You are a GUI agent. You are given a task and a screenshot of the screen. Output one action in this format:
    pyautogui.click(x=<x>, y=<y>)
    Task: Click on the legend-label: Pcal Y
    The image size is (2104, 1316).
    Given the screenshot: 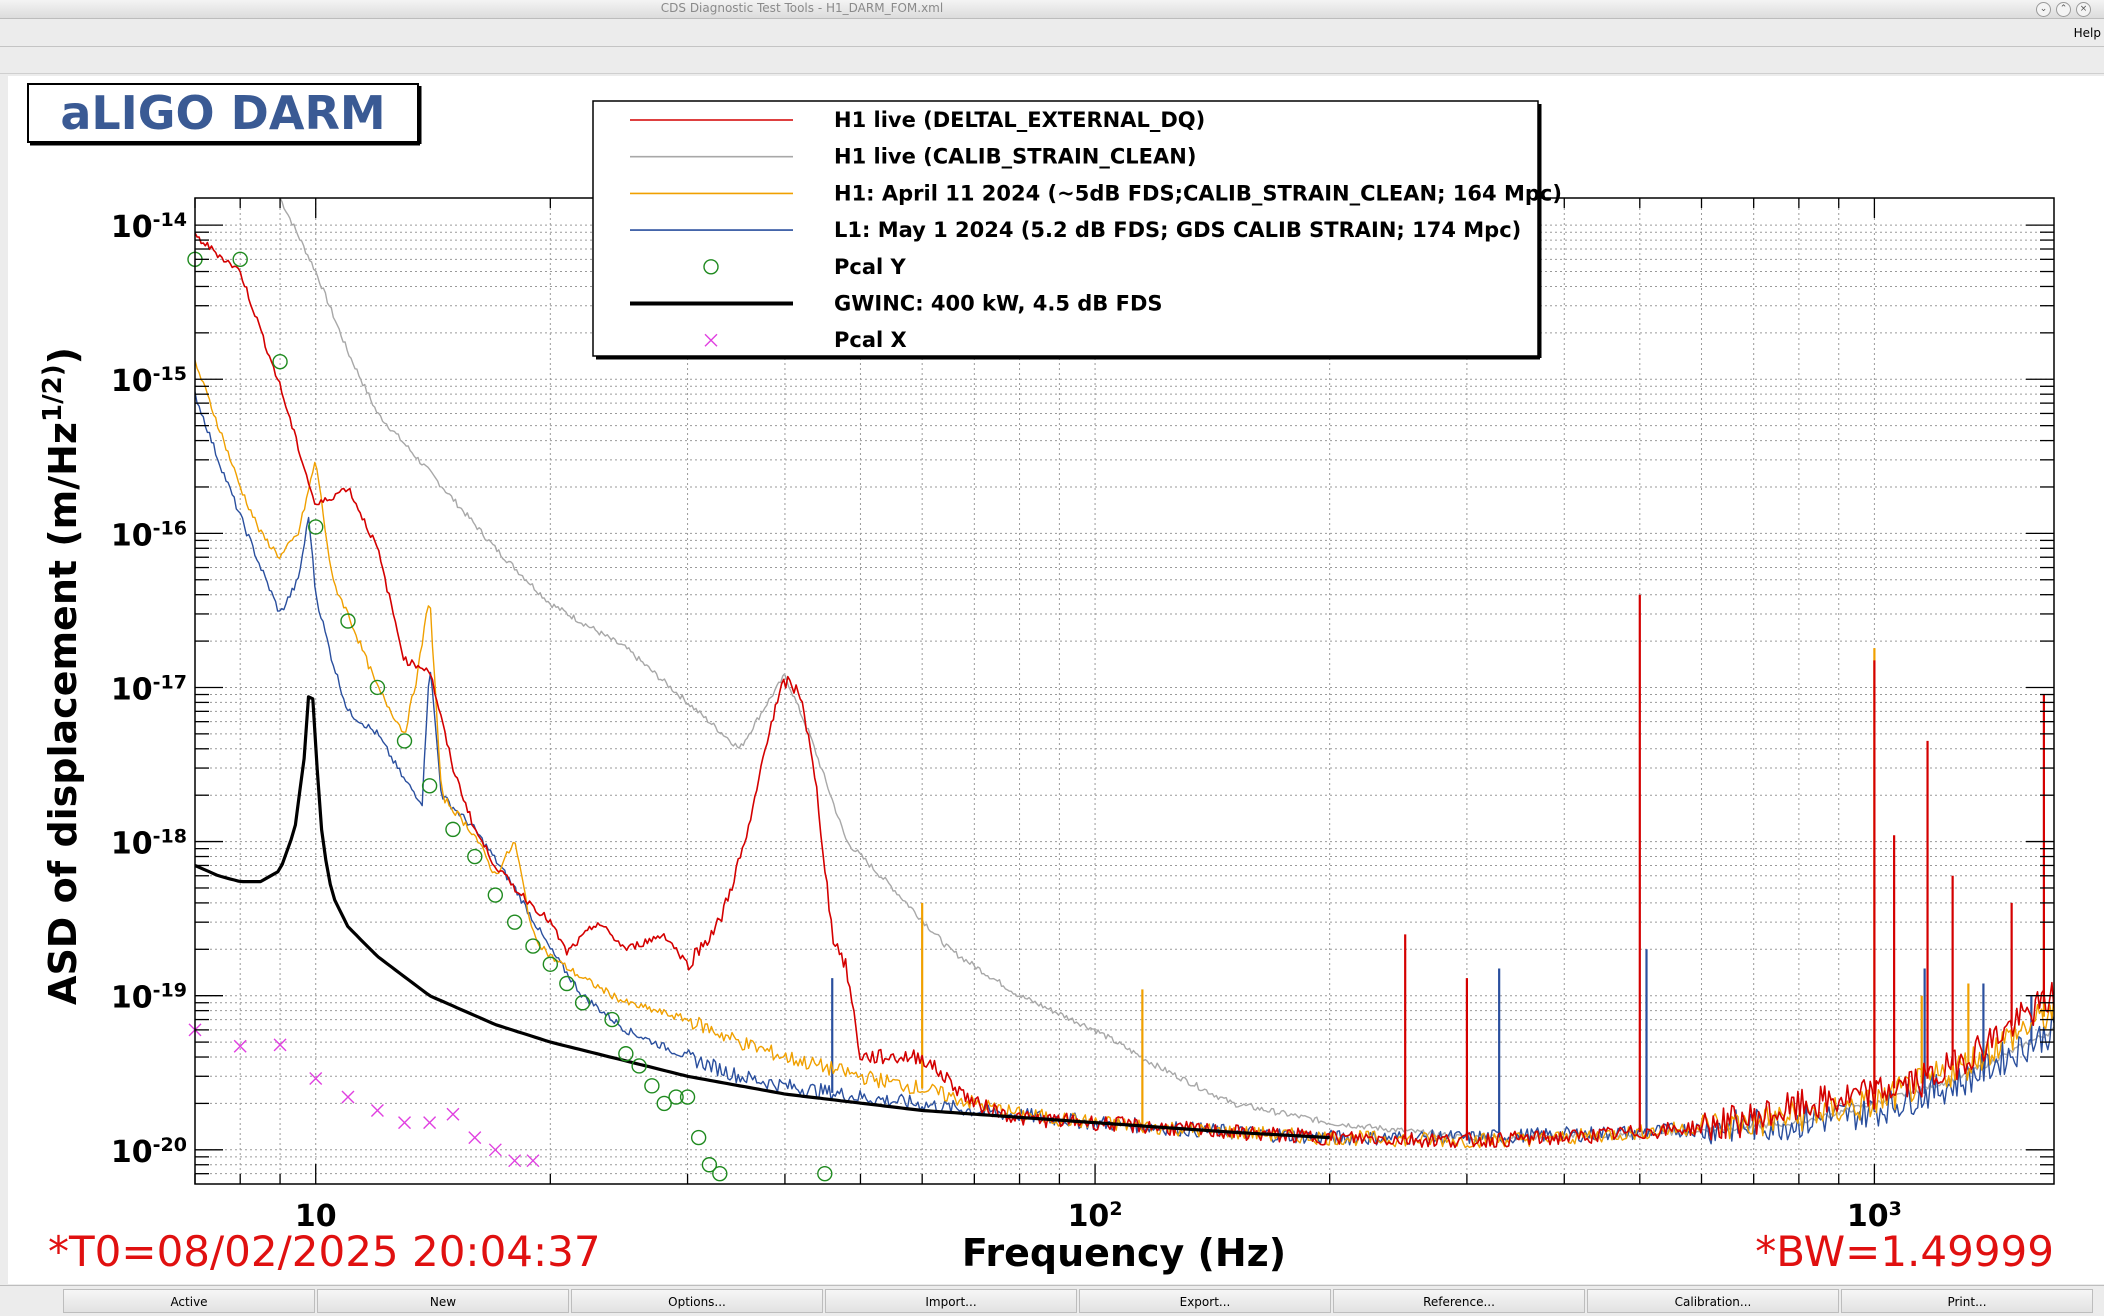 What is the action you would take?
    pyautogui.click(x=870, y=267)
    